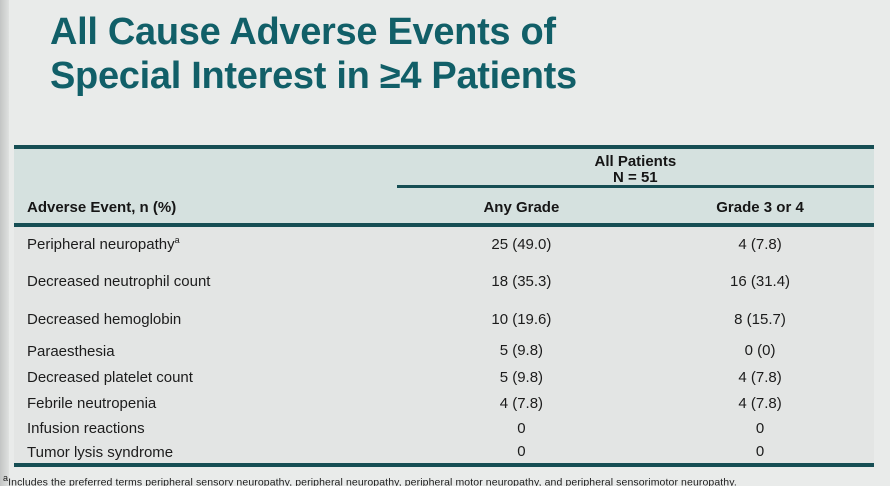  What do you see at coordinates (104, 319) in the screenshot?
I see `event-label: Decreased hemoglobin` at bounding box center [104, 319].